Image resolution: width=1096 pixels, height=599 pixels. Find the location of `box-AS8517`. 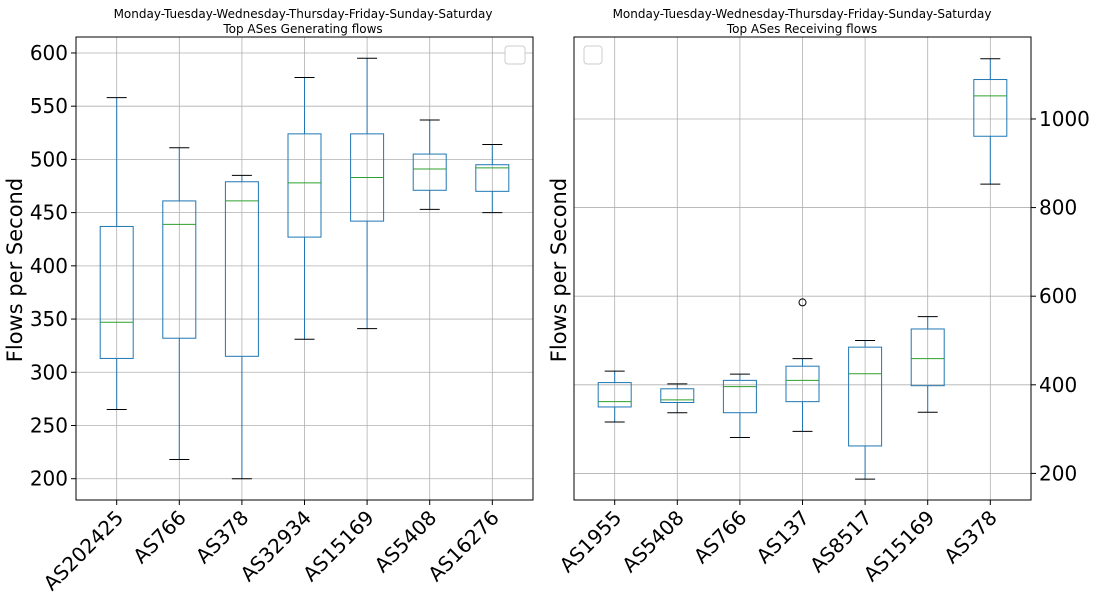

box-AS8517 is located at coordinates (865, 409).